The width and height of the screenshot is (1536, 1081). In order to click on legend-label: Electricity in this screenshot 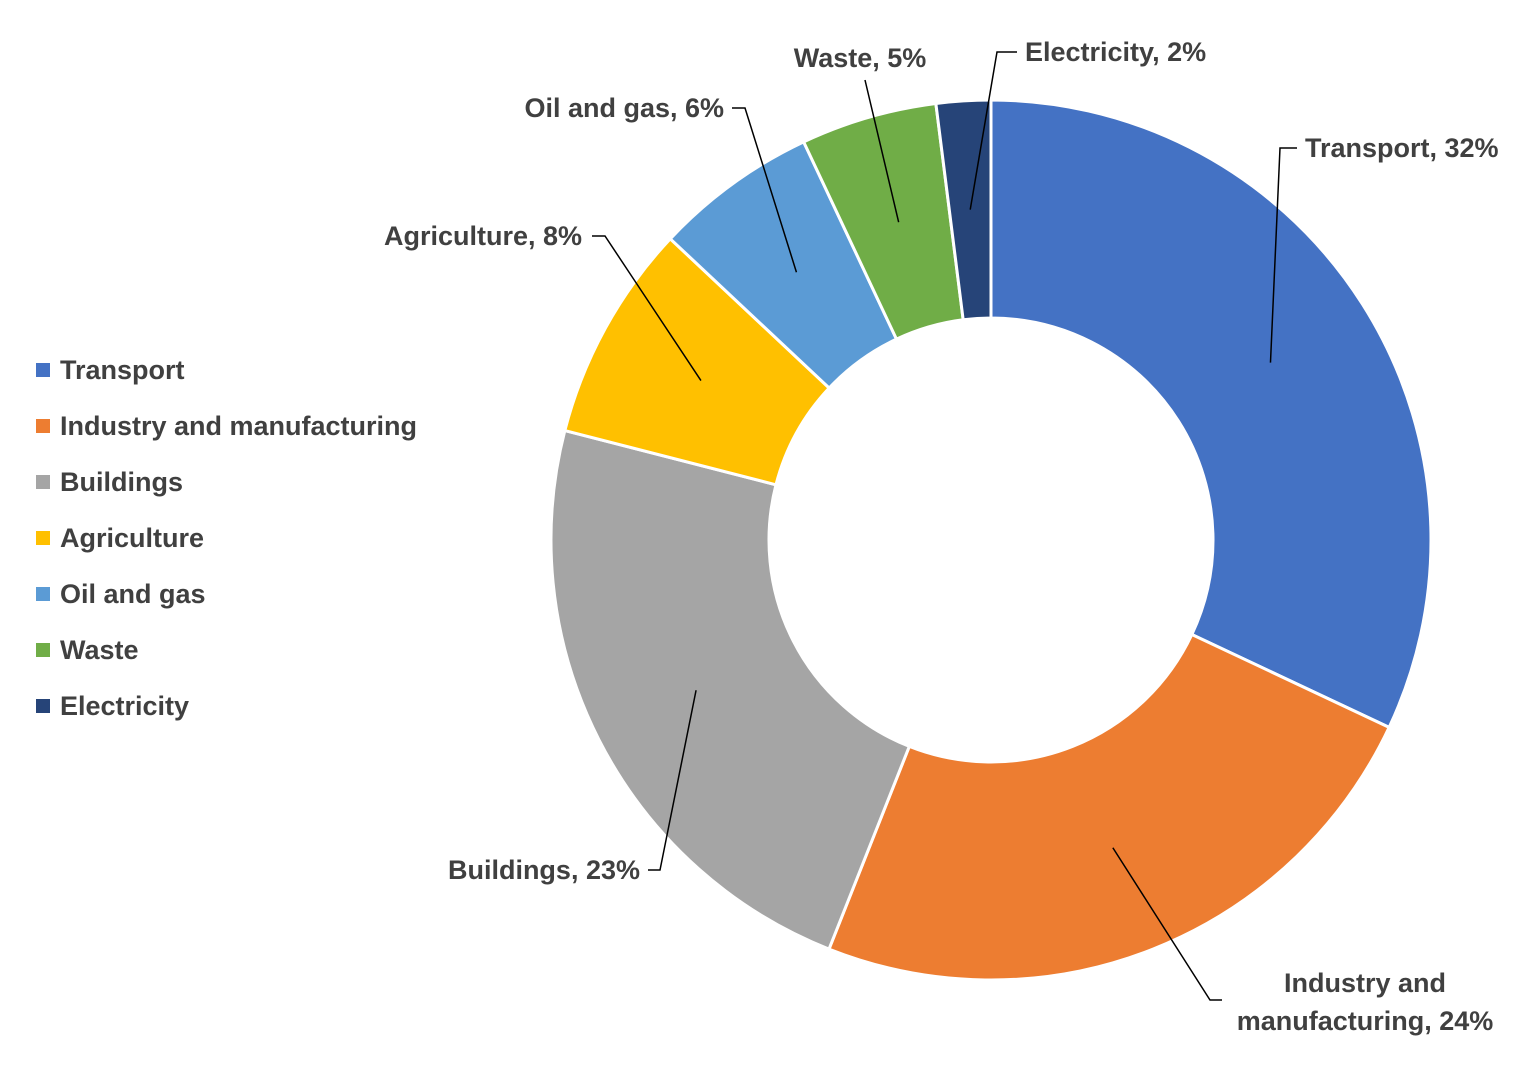, I will do `click(125, 706)`.